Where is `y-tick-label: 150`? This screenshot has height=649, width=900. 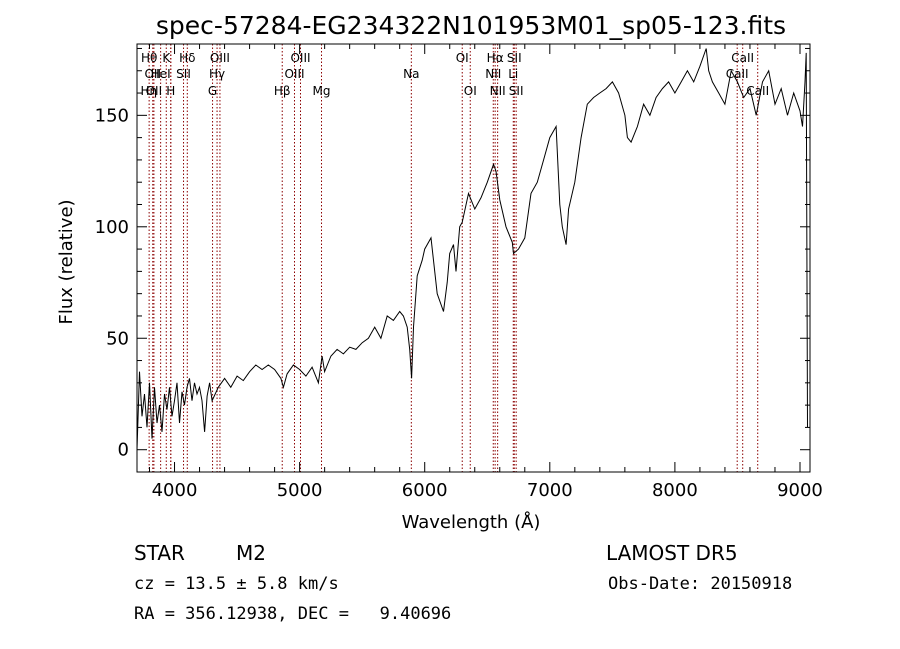 y-tick-label: 150 is located at coordinates (112, 115).